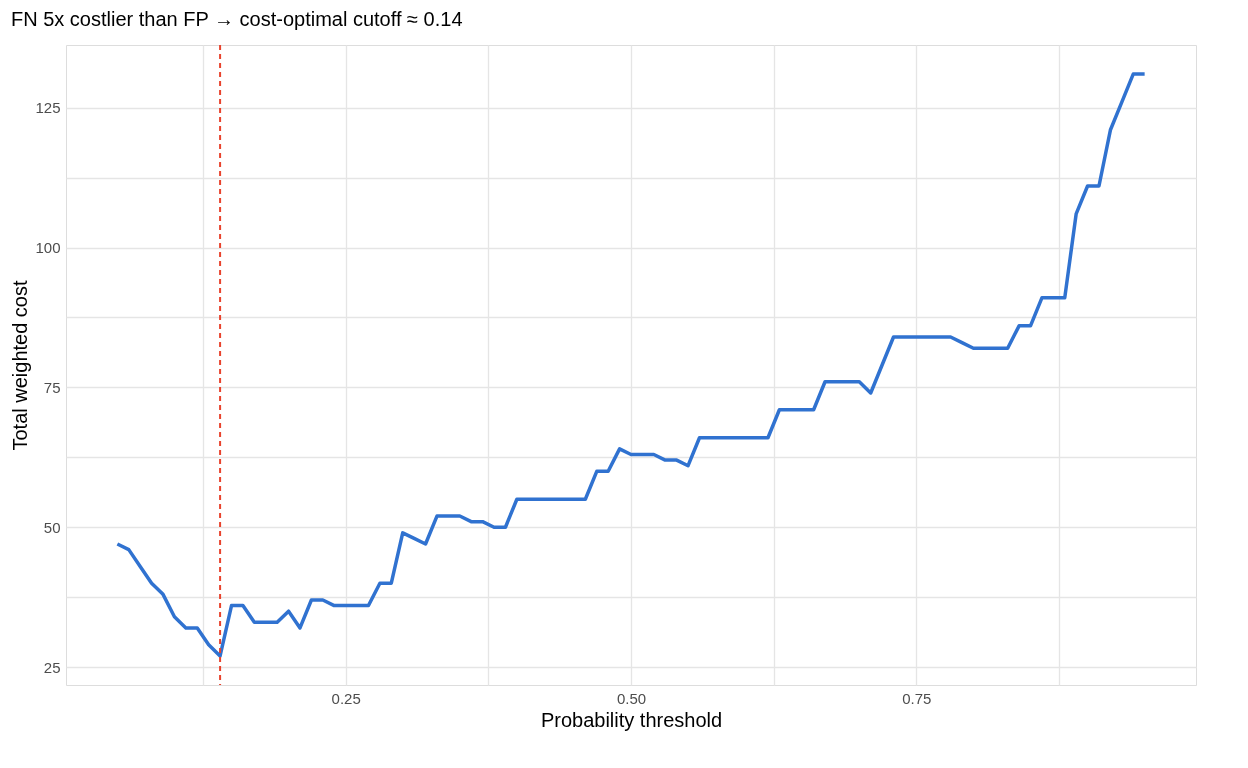 This screenshot has height=768, width=1248. Describe the element at coordinates (48, 248) in the screenshot. I see `y-tick-label: 100` at that location.